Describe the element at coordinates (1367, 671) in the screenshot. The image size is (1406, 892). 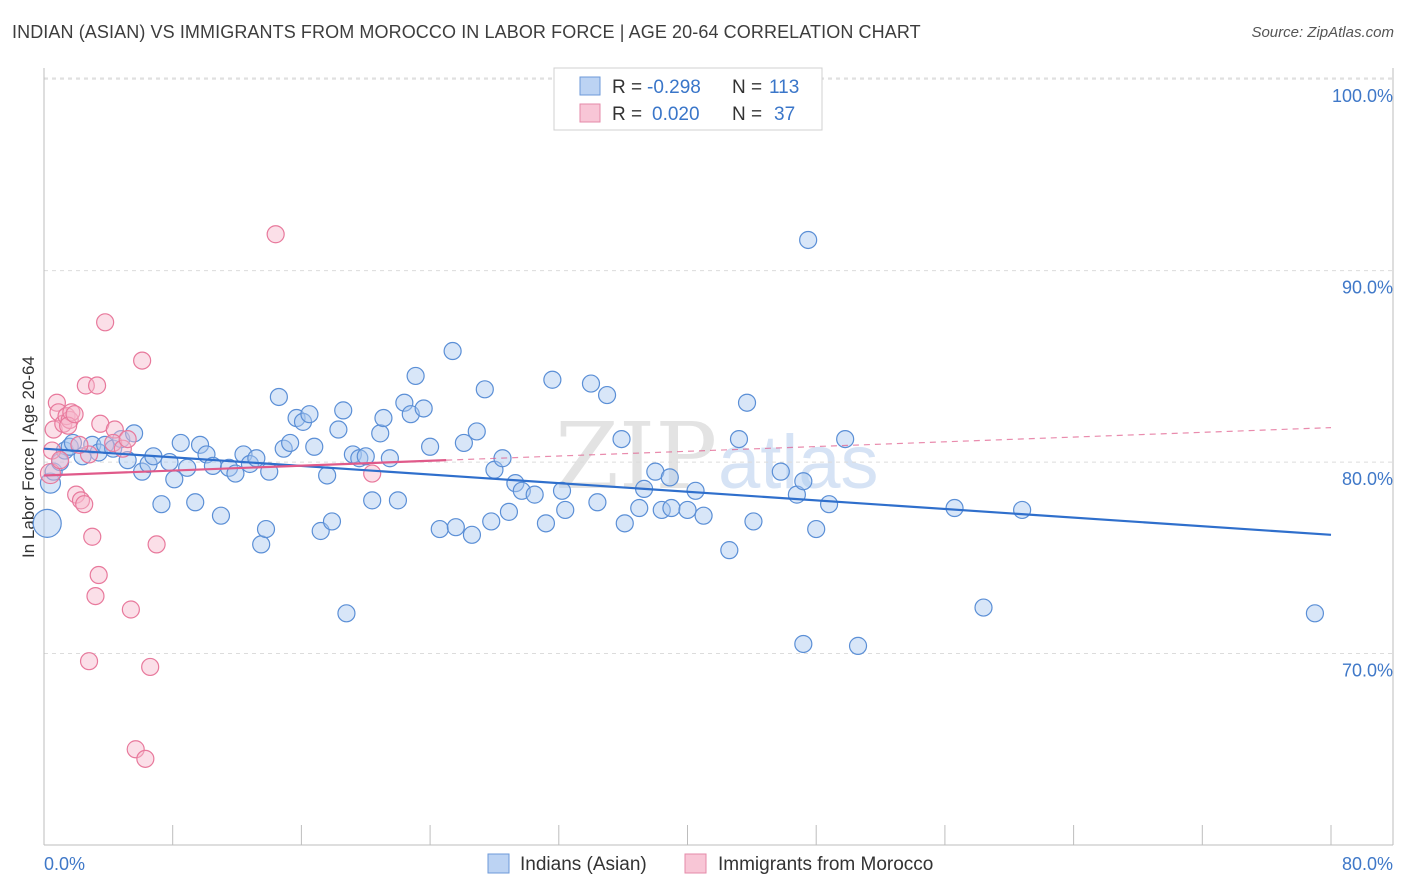
I see `y-tick-label: 70.0%` at that location.